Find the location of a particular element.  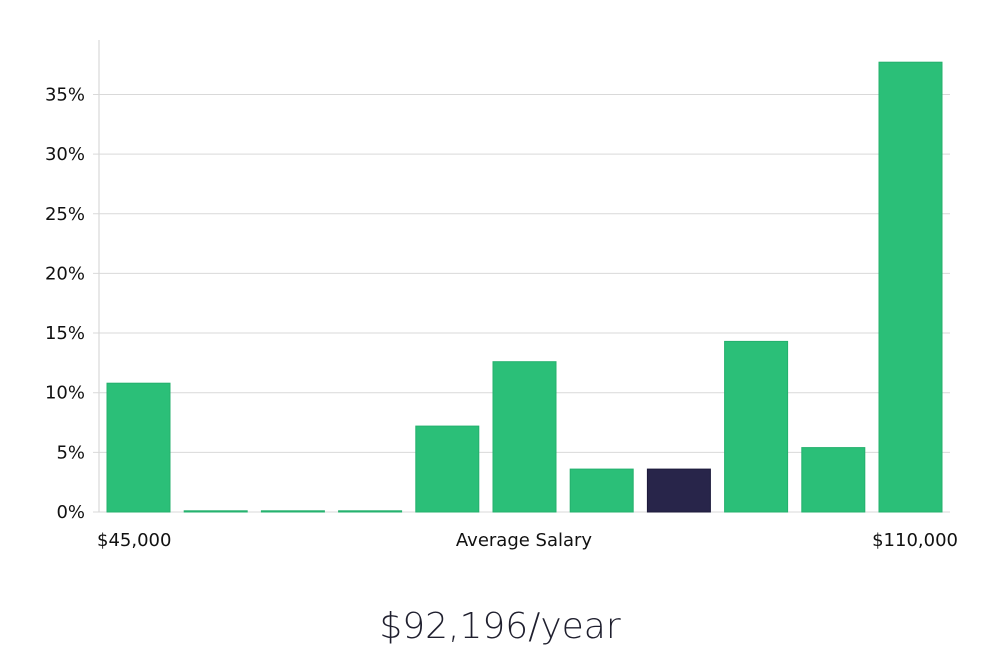

y-tick-label: 25% is located at coordinates (65, 214).